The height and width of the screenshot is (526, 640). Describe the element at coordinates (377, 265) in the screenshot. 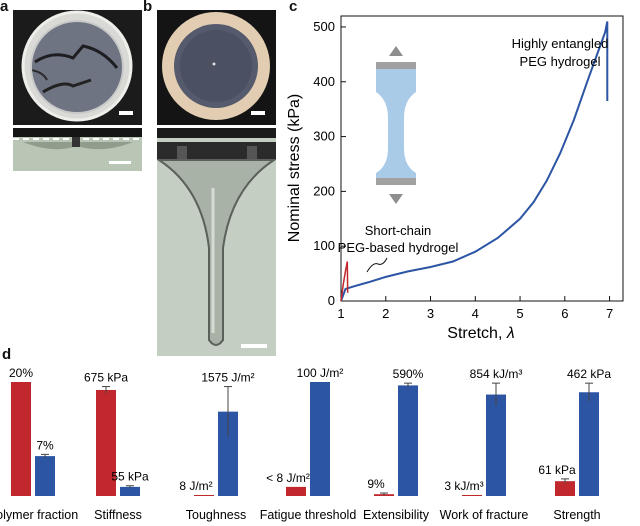

I see `annot-pointer` at that location.